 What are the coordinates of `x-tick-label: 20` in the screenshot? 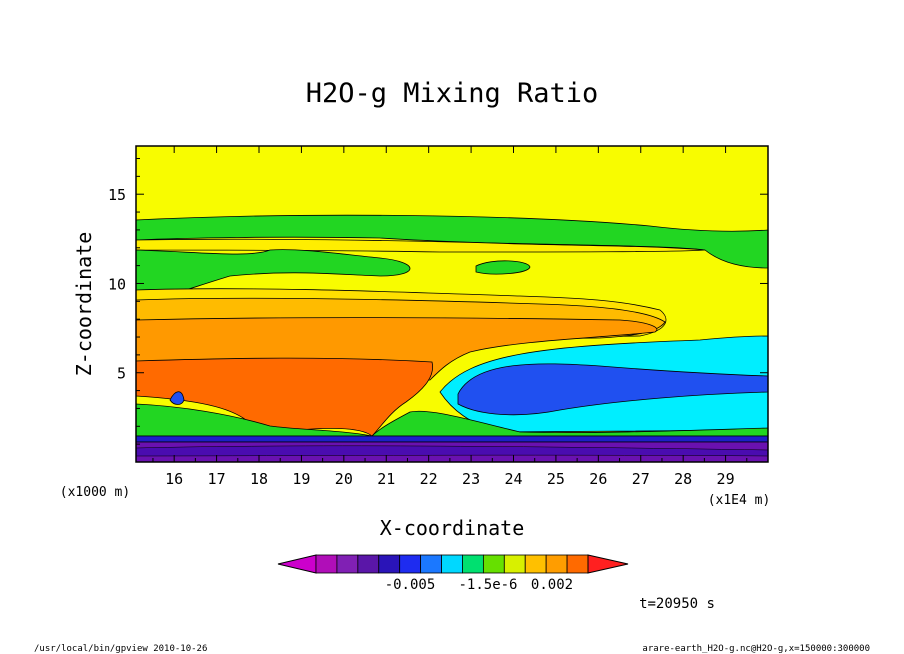 It's located at (344, 479).